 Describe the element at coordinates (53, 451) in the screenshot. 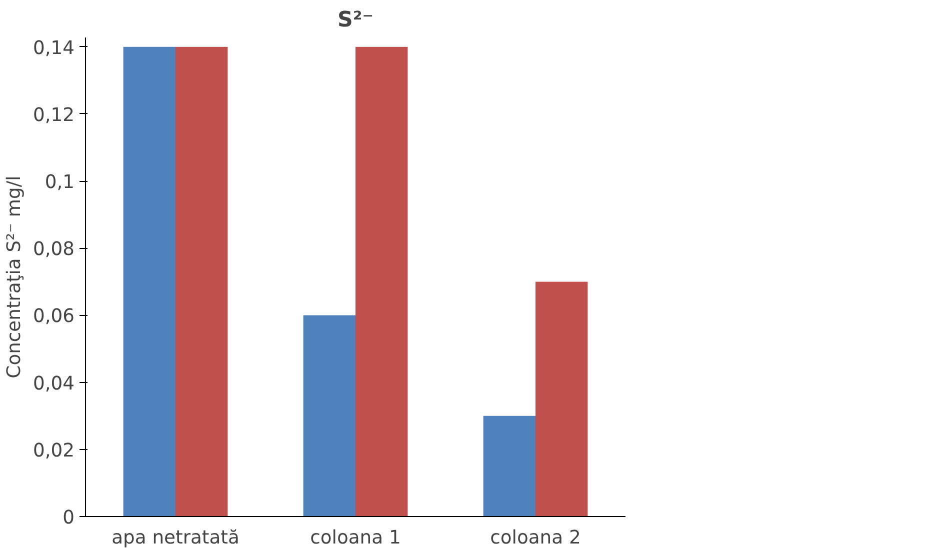

I see `y-tick-label: 0,02` at that location.